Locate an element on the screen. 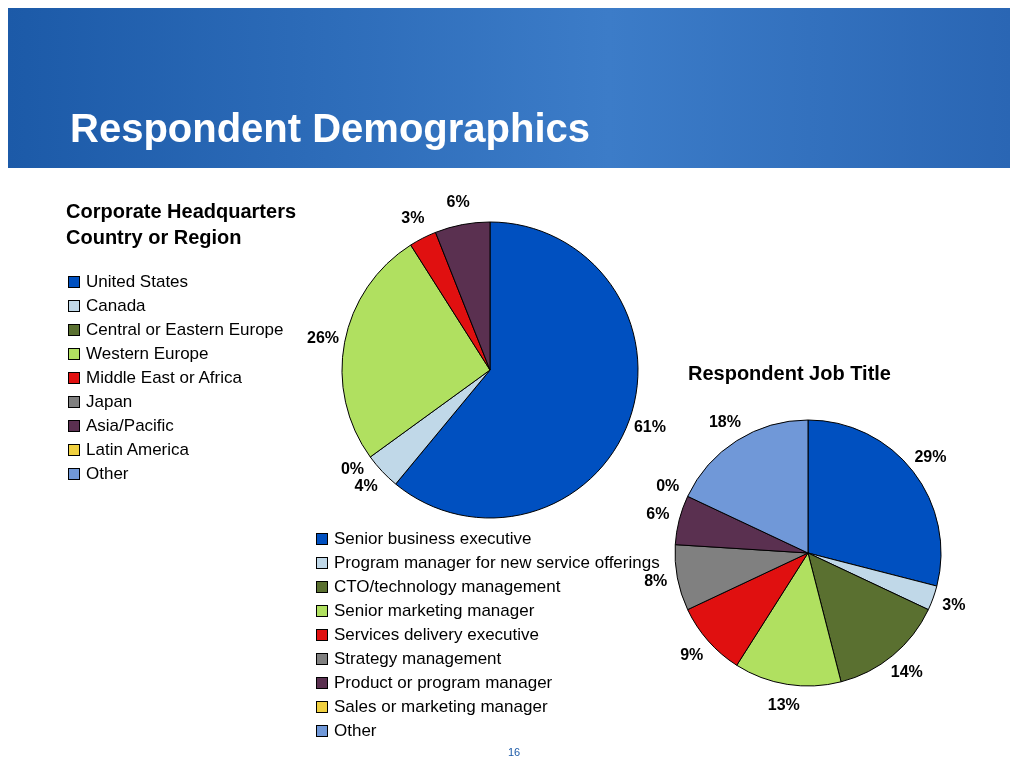 The image size is (1018, 772). legend-label: Western Europe is located at coordinates (147, 354).